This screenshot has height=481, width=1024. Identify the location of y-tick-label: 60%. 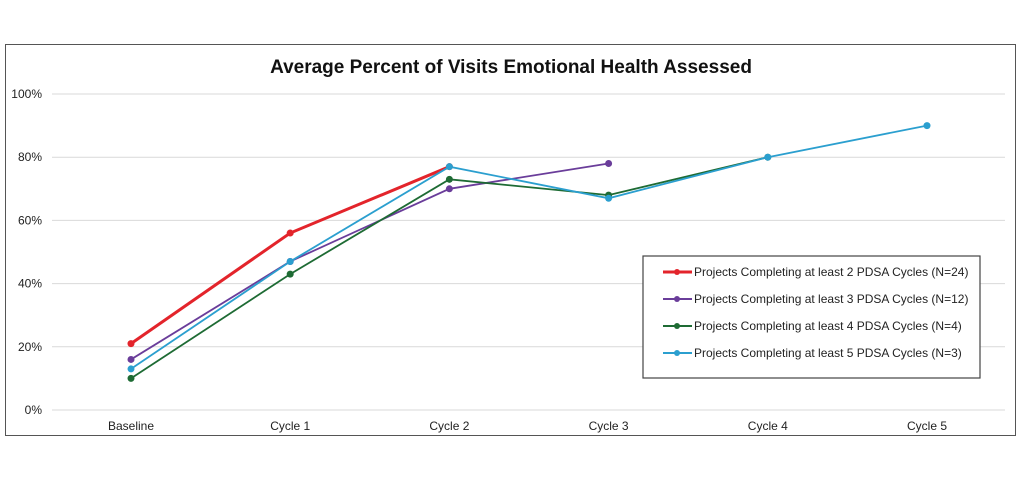
(30, 220).